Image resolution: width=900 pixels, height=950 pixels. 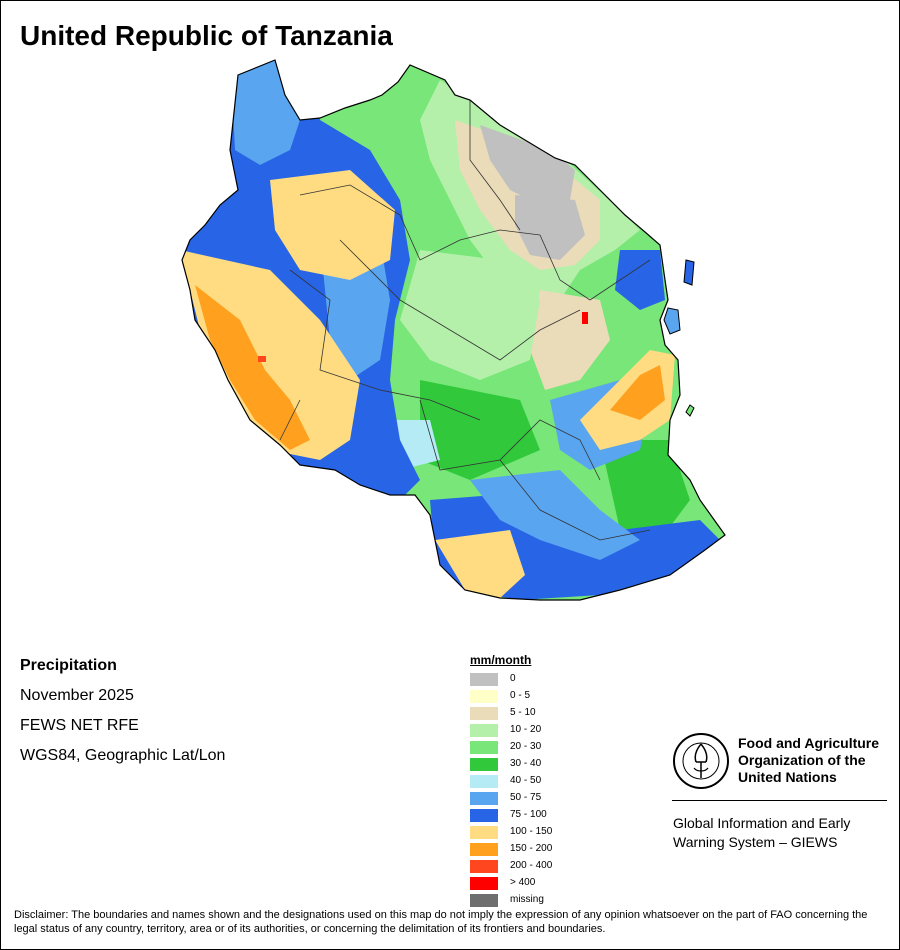 I want to click on legend-item: 100 - 150, so click(x=530, y=833).